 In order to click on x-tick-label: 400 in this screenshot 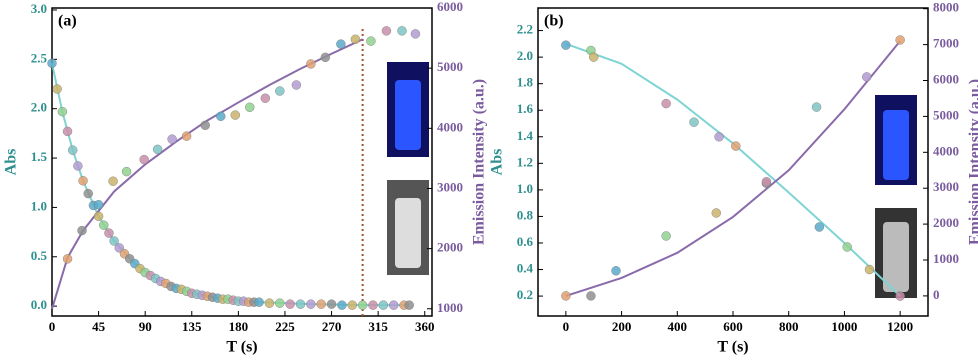, I will do `click(678, 326)`.